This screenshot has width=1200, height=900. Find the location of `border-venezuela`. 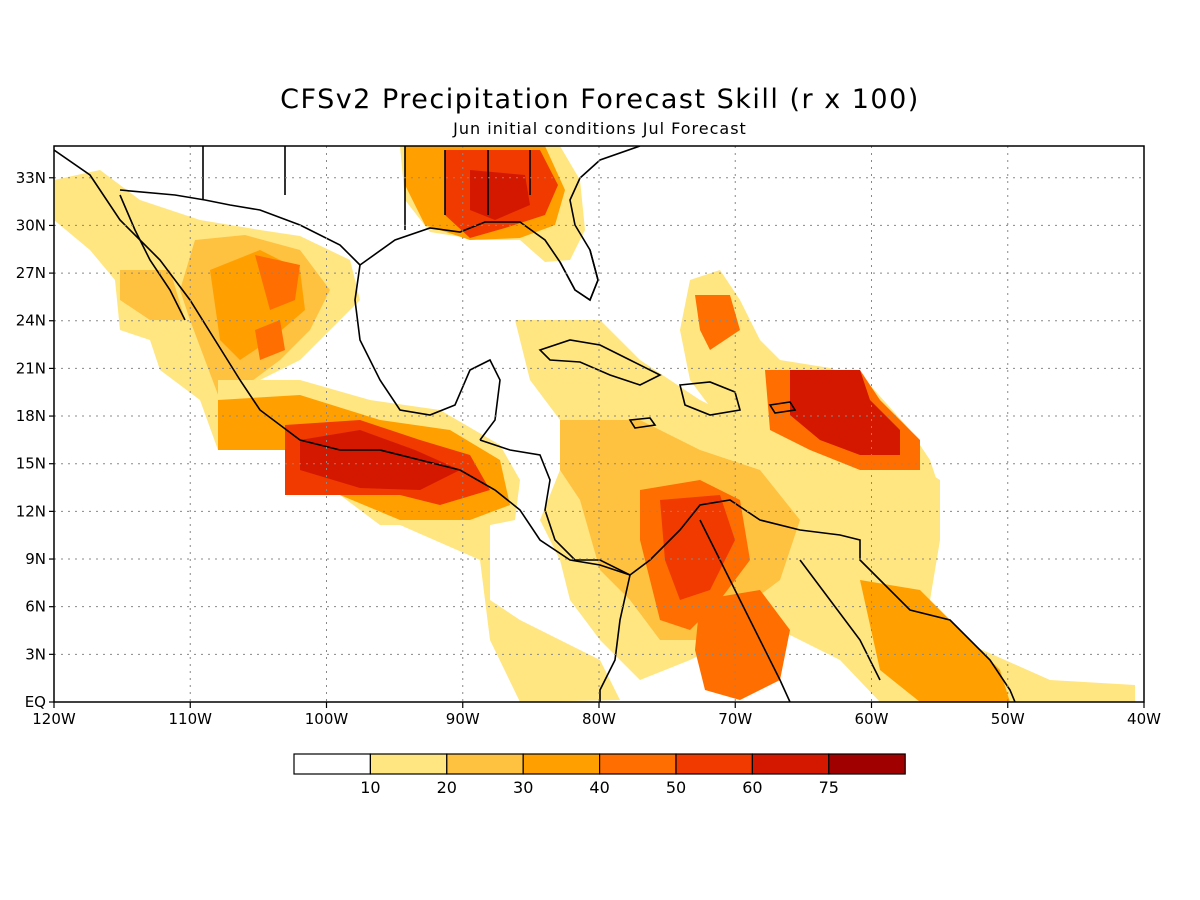

border-venezuela is located at coordinates (790, 610).